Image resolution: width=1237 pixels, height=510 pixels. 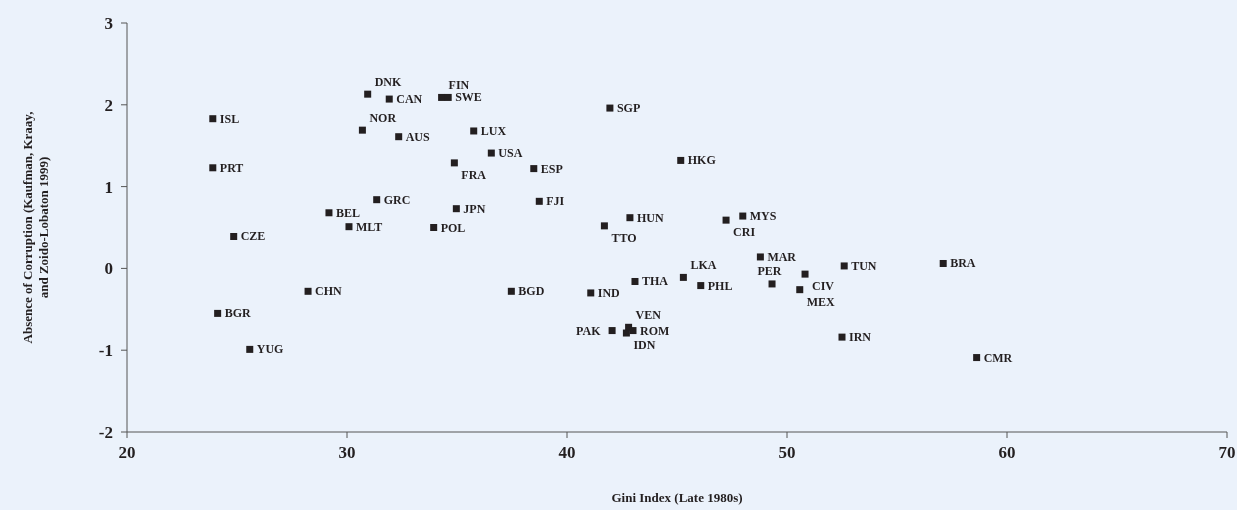 I want to click on annotation: CAN, so click(x=409, y=99).